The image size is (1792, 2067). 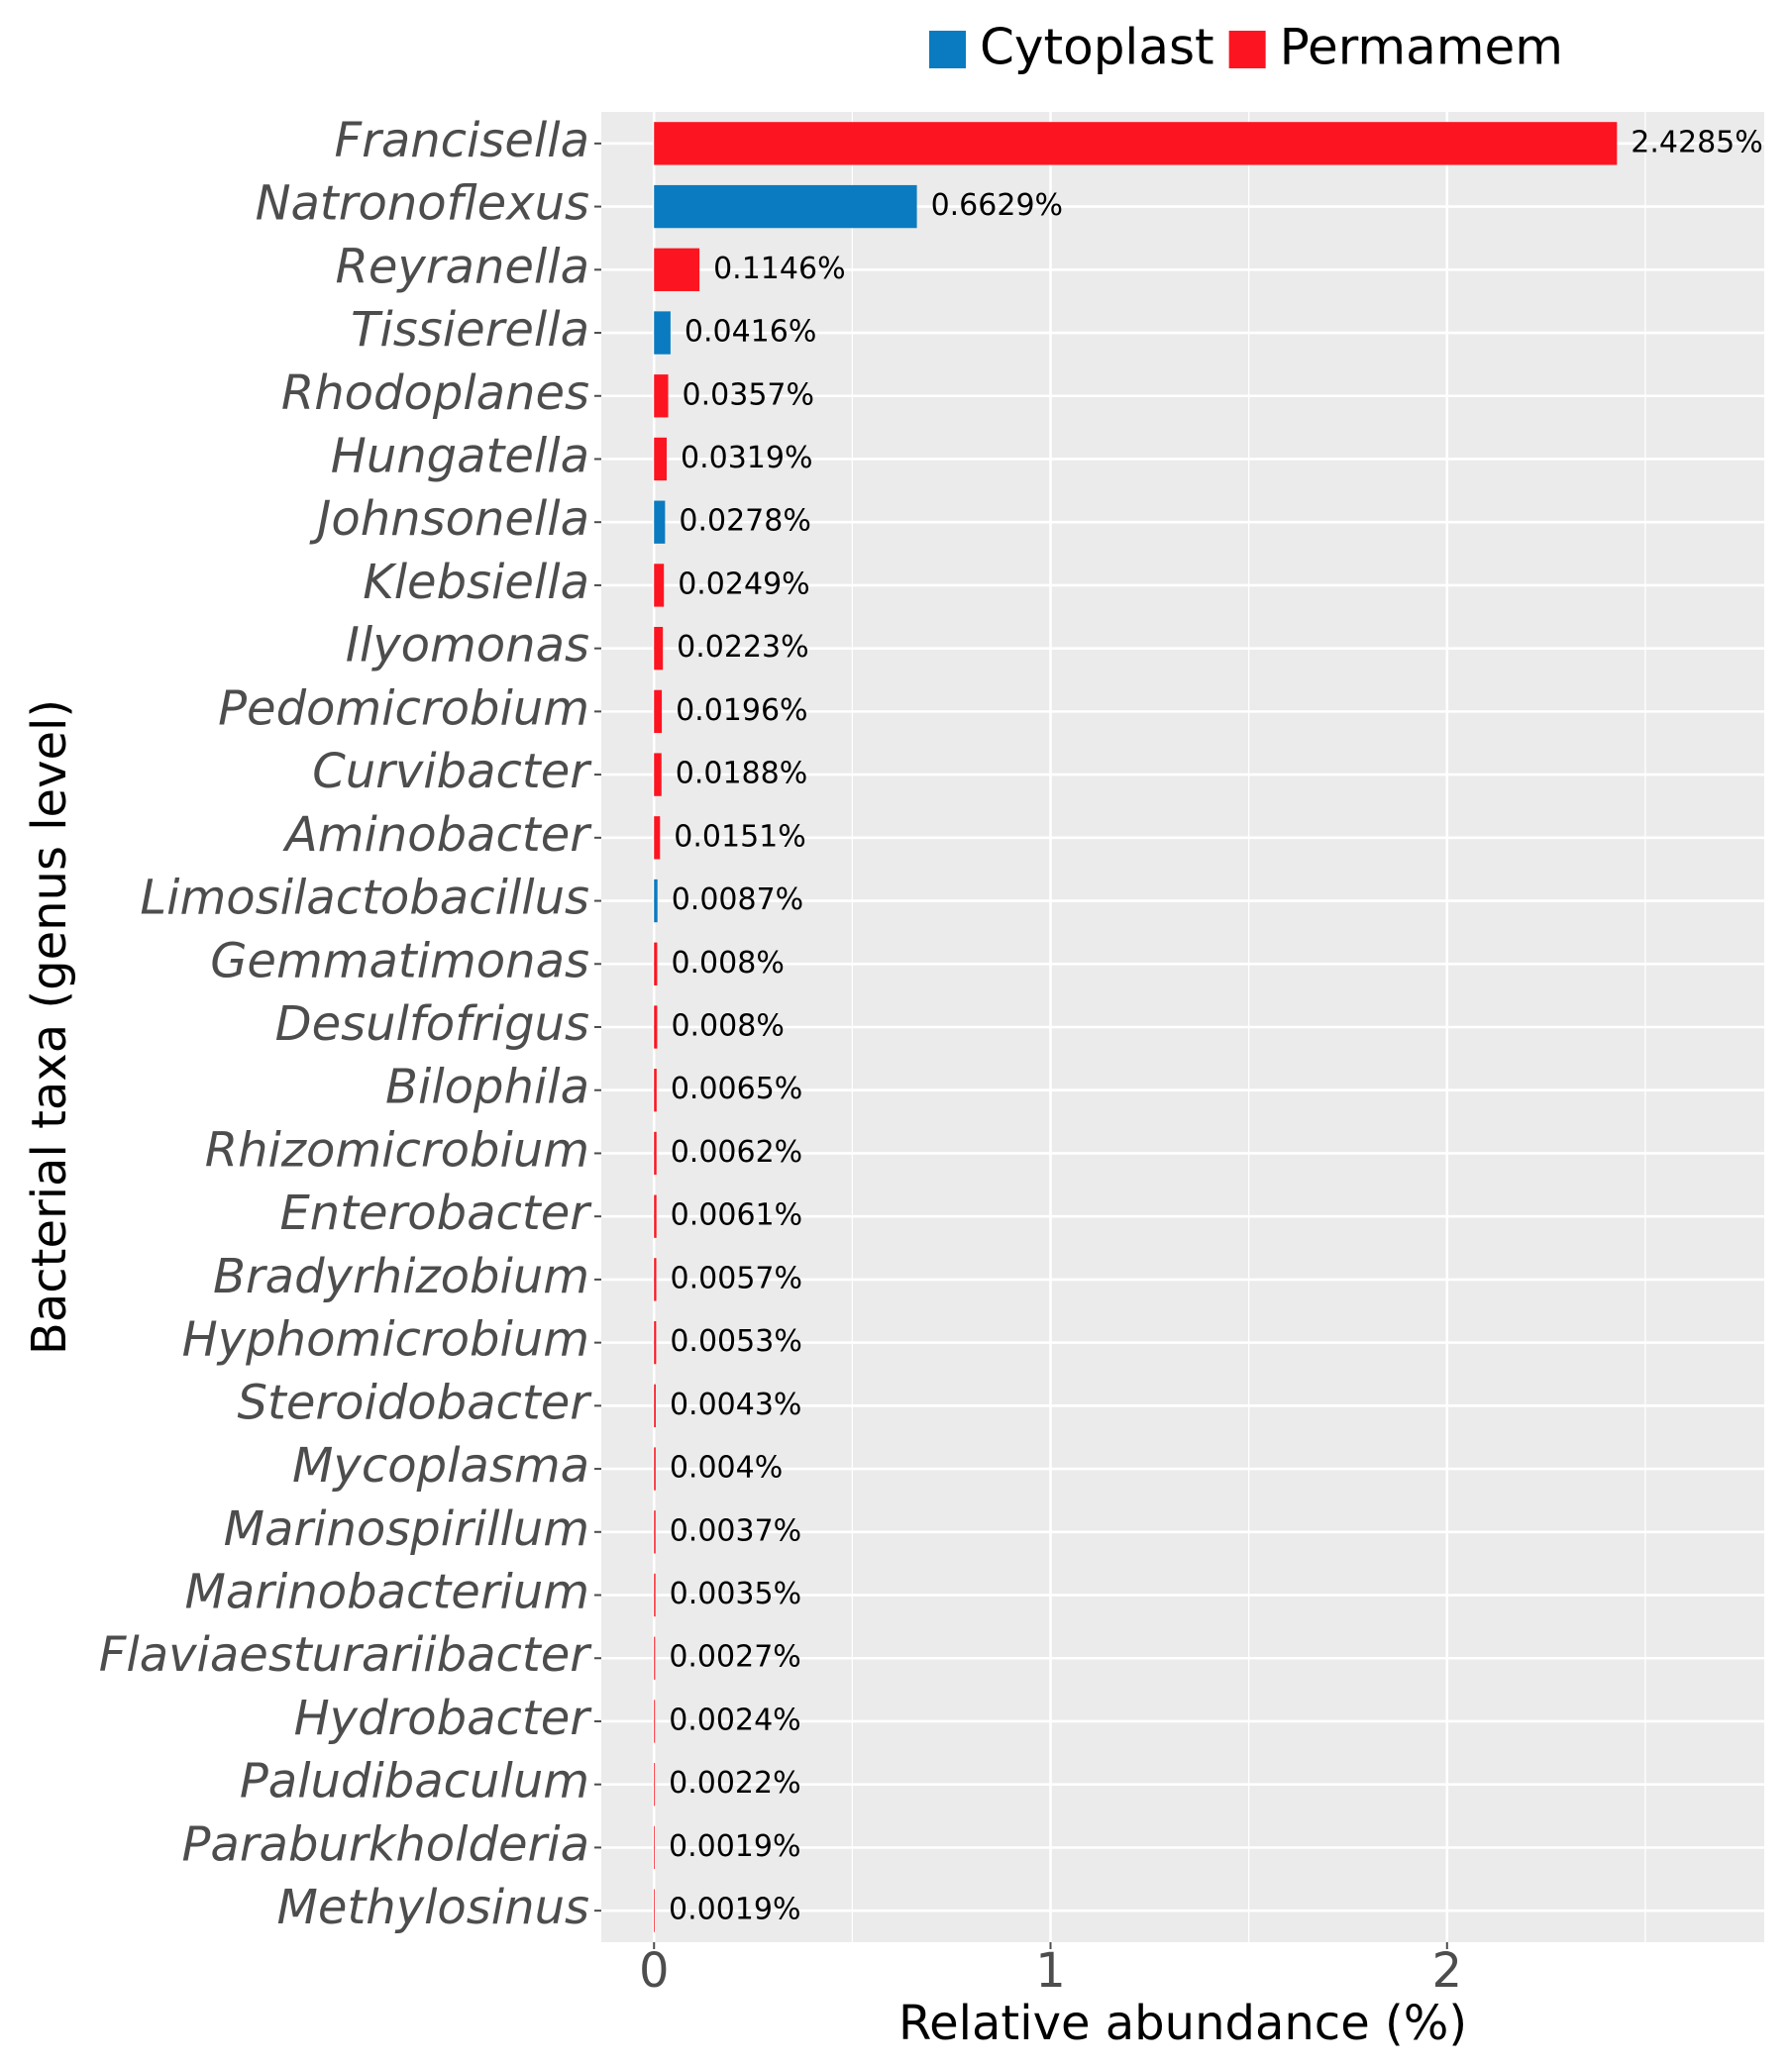 I want to click on data-label: 0.0022%, so click(x=735, y=1784).